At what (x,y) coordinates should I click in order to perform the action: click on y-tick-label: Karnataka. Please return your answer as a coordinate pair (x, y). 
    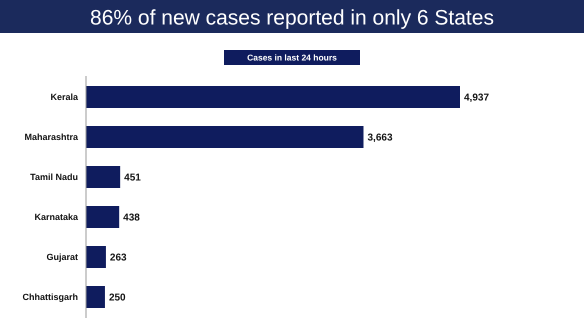
    Looking at the image, I should click on (56, 217).